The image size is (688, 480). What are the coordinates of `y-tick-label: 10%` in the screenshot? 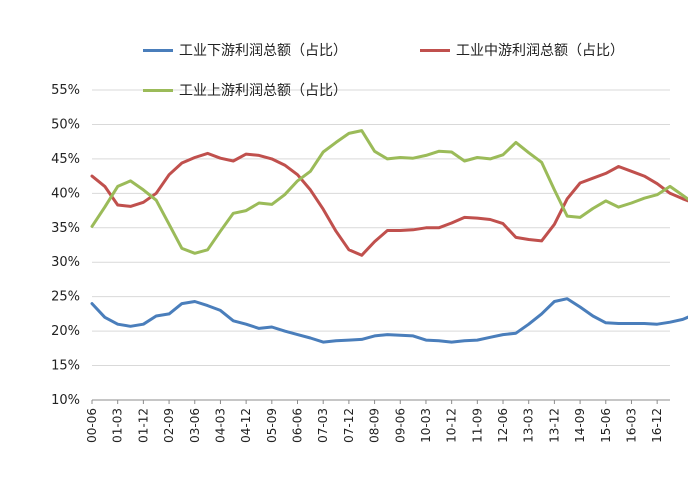 It's located at (65, 400).